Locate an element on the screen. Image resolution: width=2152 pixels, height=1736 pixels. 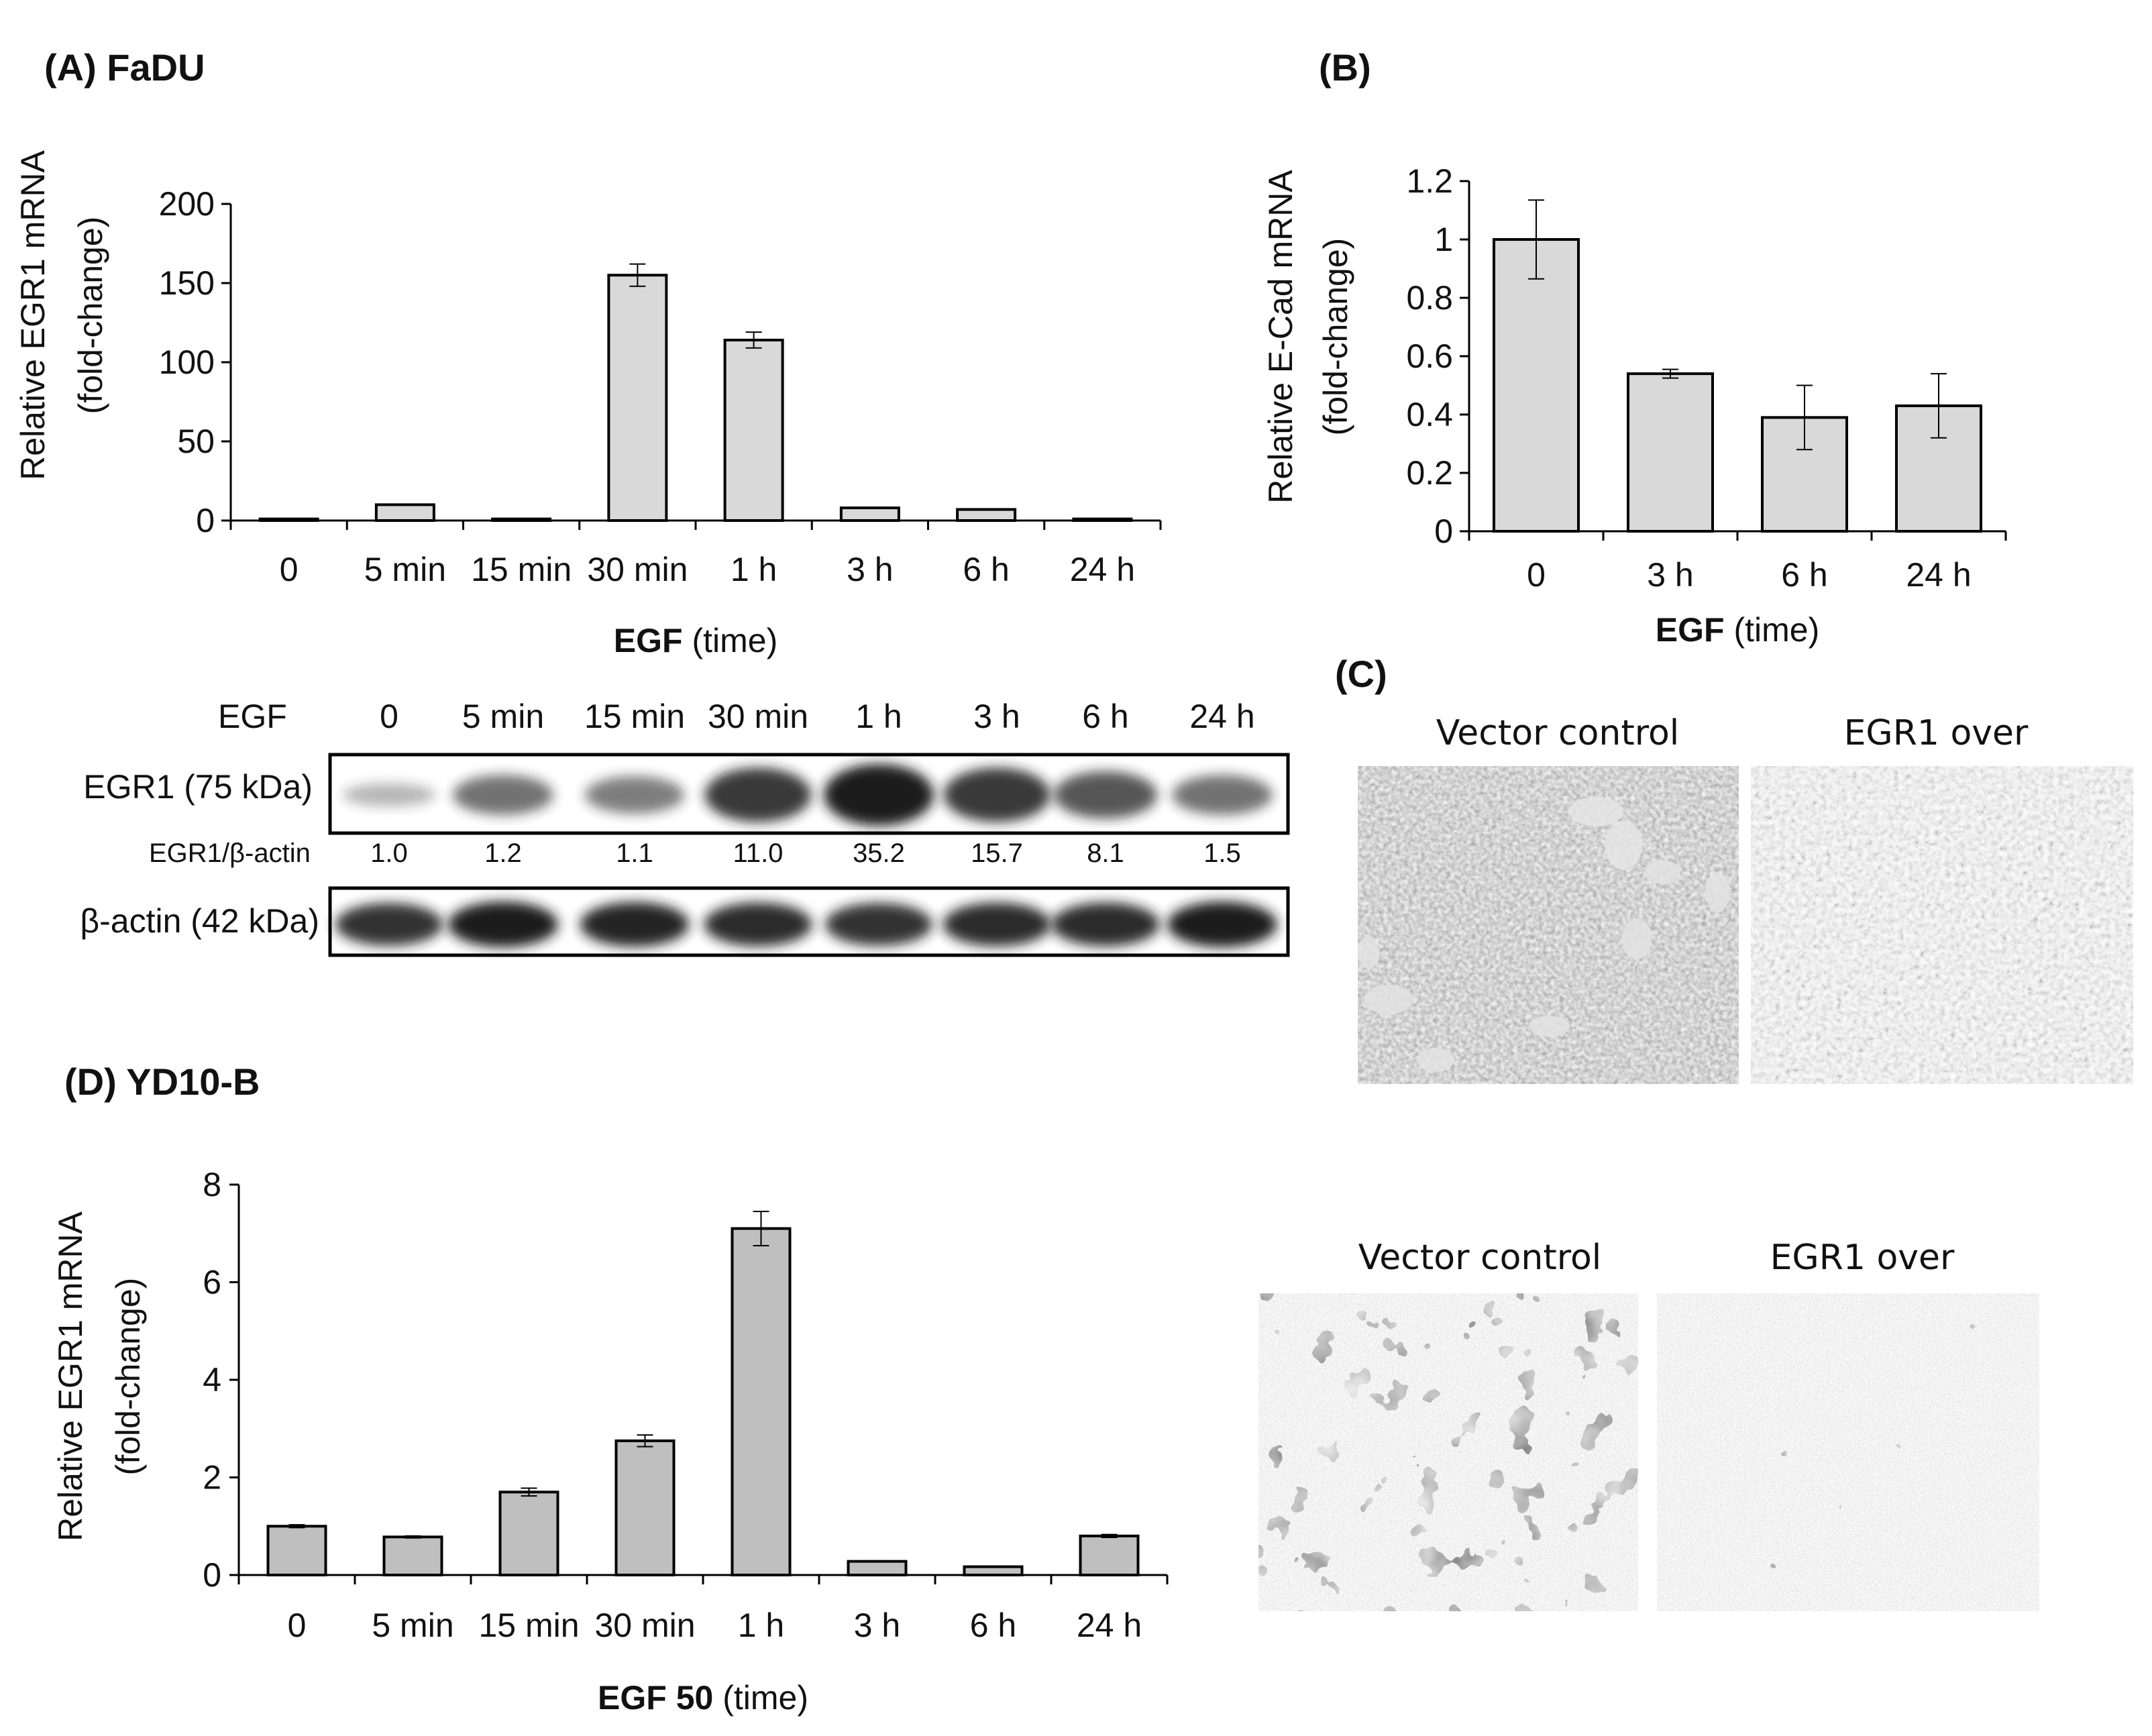
blot-lane-label: 0 is located at coordinates (389, 716).